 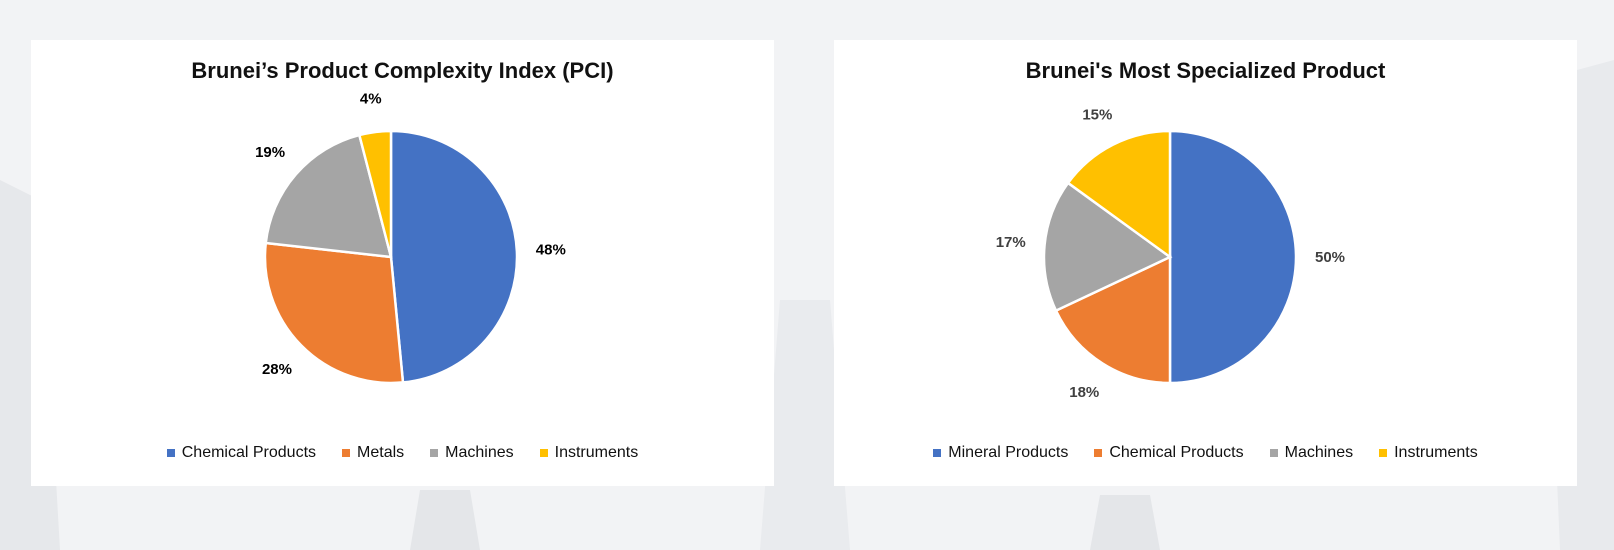 What do you see at coordinates (1097, 114) in the screenshot?
I see `data-label: 15%` at bounding box center [1097, 114].